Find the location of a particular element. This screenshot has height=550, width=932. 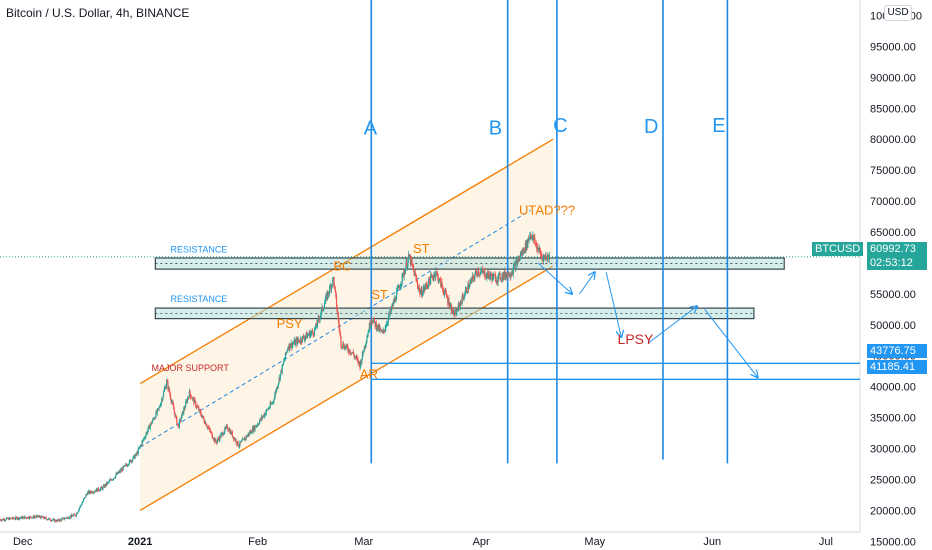

x-tick-label-6: Jun is located at coordinates (712, 542).